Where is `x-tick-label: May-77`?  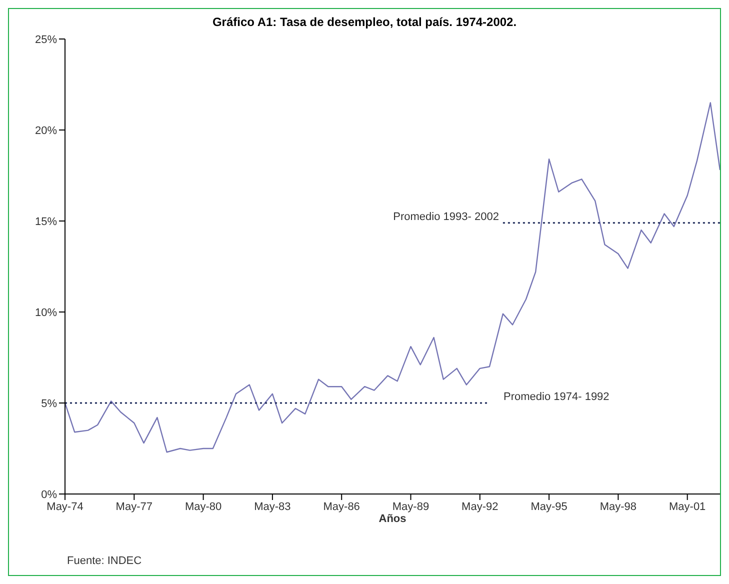 x-tick-label: May-77 is located at coordinates (134, 506).